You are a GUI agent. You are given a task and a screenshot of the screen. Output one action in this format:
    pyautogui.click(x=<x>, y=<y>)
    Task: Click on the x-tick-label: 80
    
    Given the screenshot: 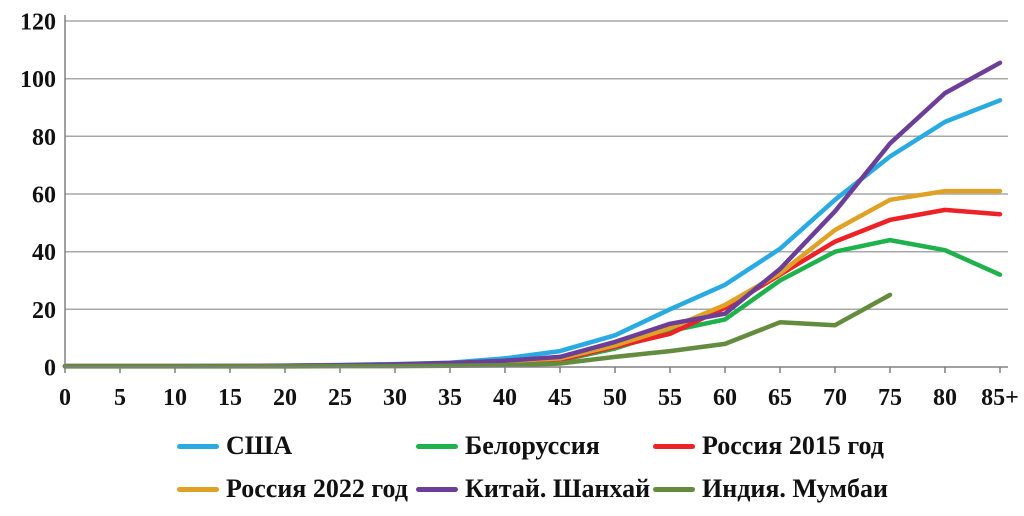 What is the action you would take?
    pyautogui.click(x=945, y=398)
    